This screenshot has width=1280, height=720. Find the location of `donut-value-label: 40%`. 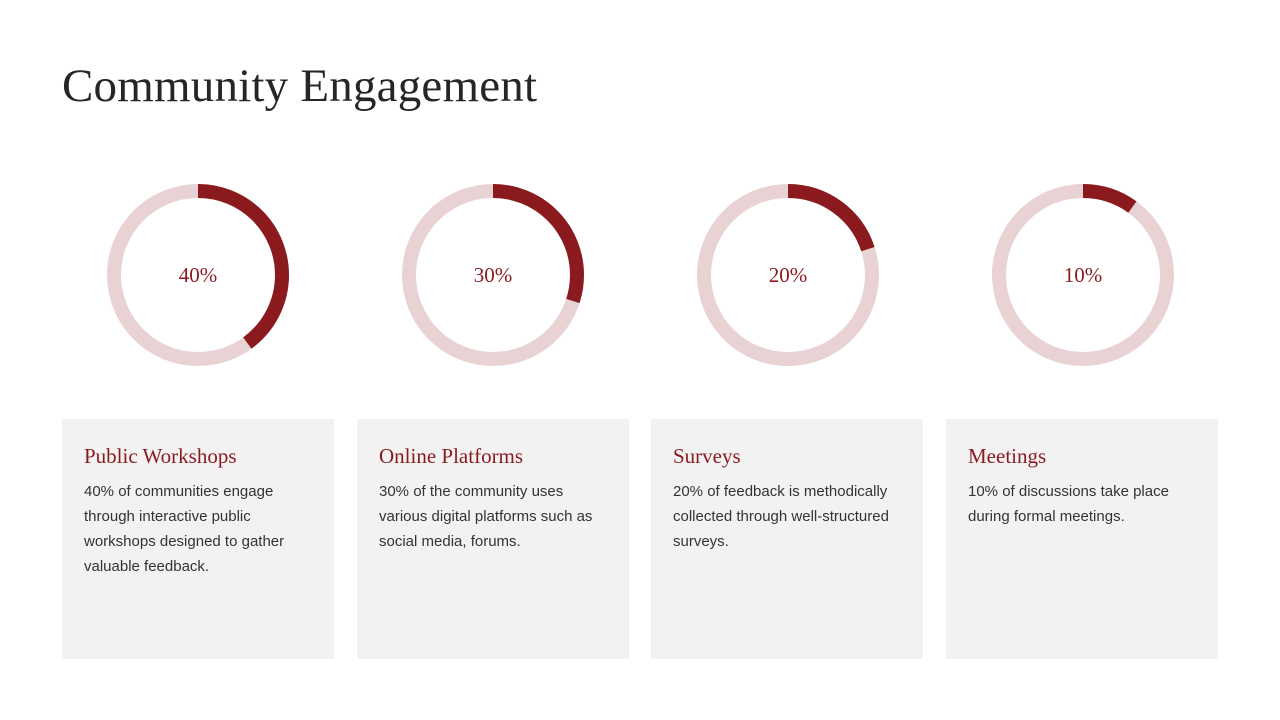

donut-value-label: 40% is located at coordinates (198, 275).